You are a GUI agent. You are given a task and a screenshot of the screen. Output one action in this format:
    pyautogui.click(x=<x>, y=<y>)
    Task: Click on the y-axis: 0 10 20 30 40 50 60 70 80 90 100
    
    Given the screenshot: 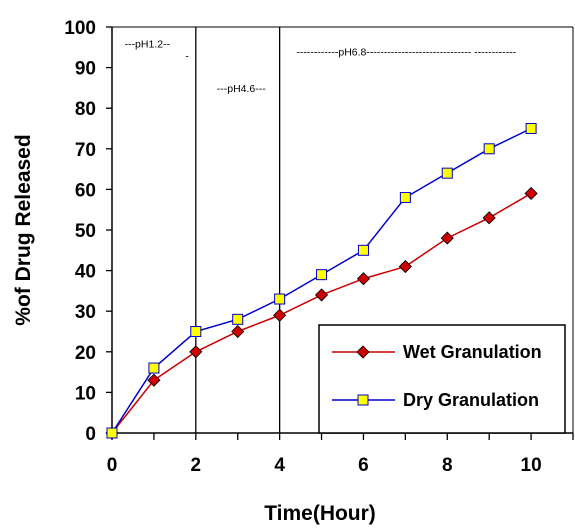 What is the action you would take?
    pyautogui.click(x=88, y=231)
    